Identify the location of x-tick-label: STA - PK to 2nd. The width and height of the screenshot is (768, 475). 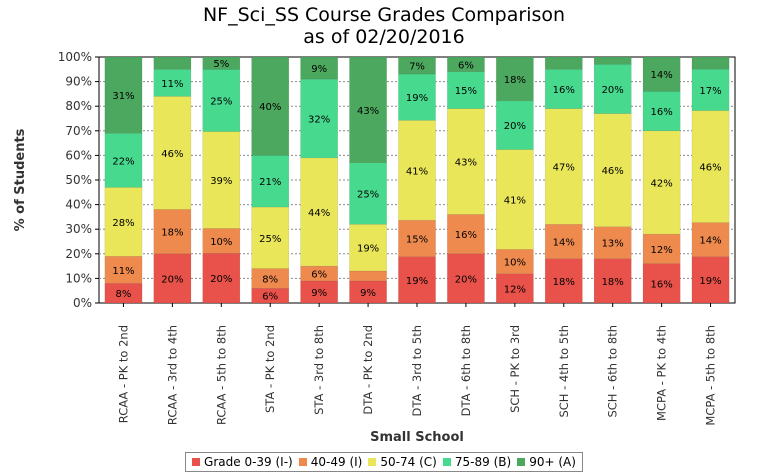
(270, 369).